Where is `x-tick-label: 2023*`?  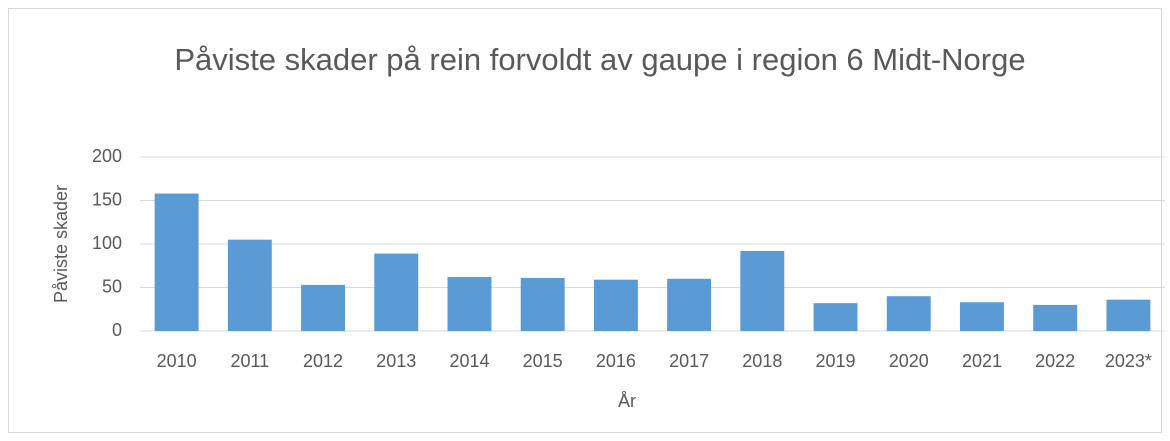
x-tick-label: 2023* is located at coordinates (1128, 361).